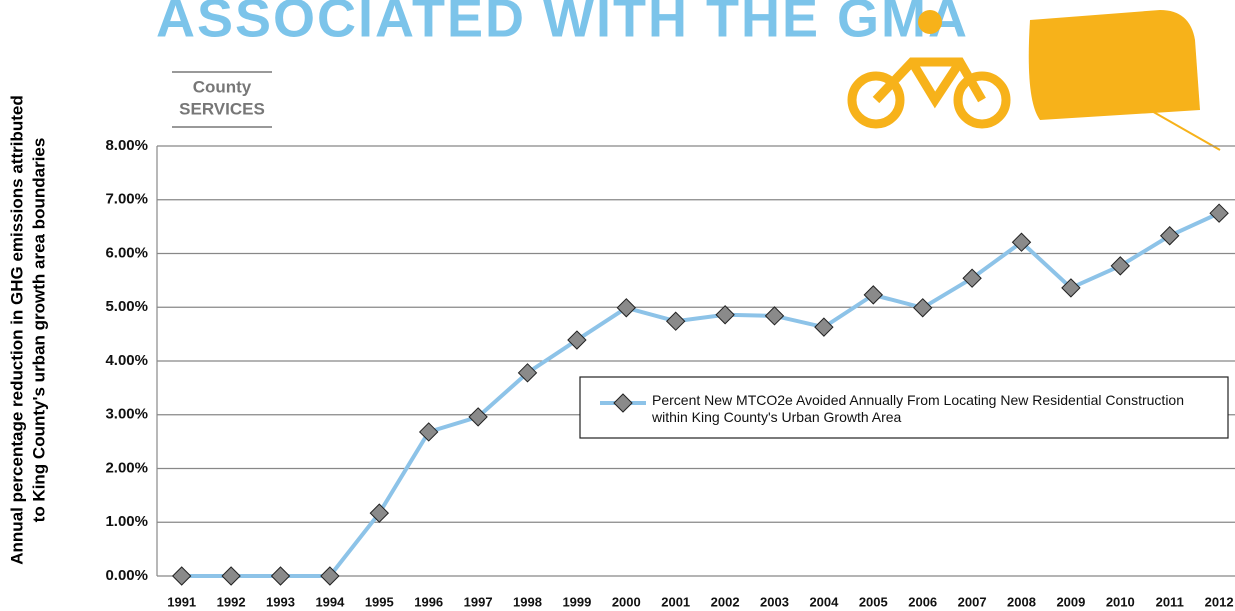 Image resolution: width=1235 pixels, height=611 pixels. What do you see at coordinates (126, 575) in the screenshot?
I see `y-tick-label: 0.00%` at bounding box center [126, 575].